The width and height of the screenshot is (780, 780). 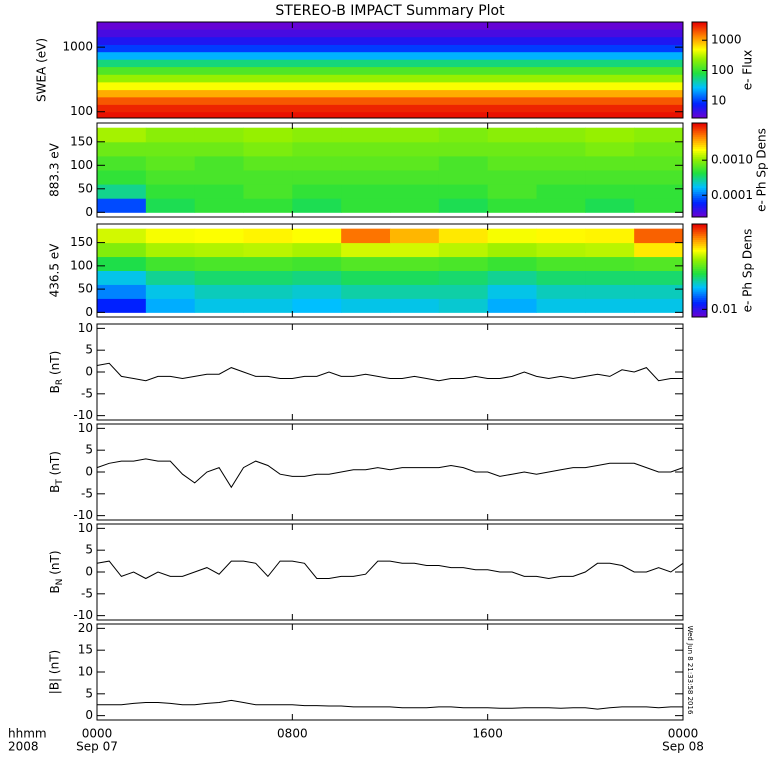 What do you see at coordinates (85, 650) in the screenshot?
I see `y-tick-label: 15` at bounding box center [85, 650].